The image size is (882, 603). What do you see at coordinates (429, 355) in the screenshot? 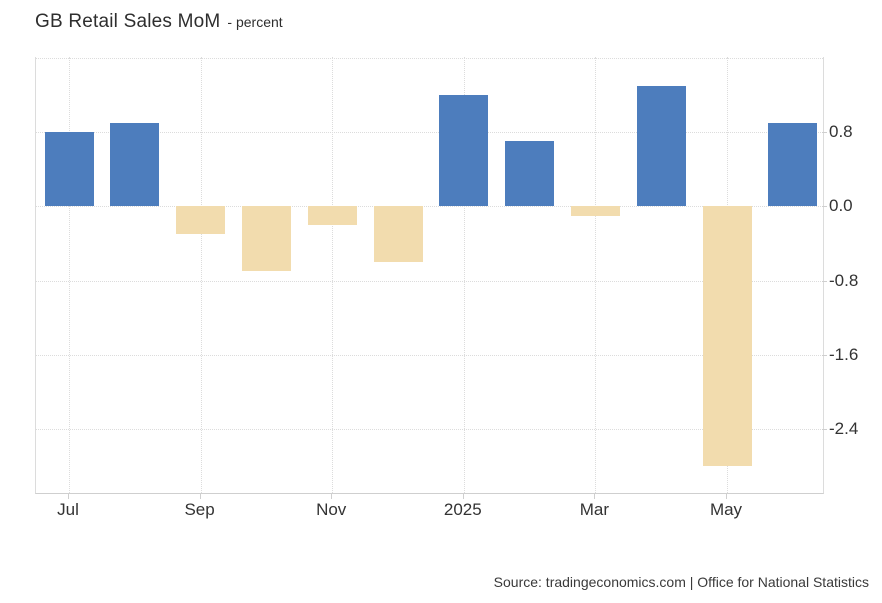
I see `gridline-y--1.6` at bounding box center [429, 355].